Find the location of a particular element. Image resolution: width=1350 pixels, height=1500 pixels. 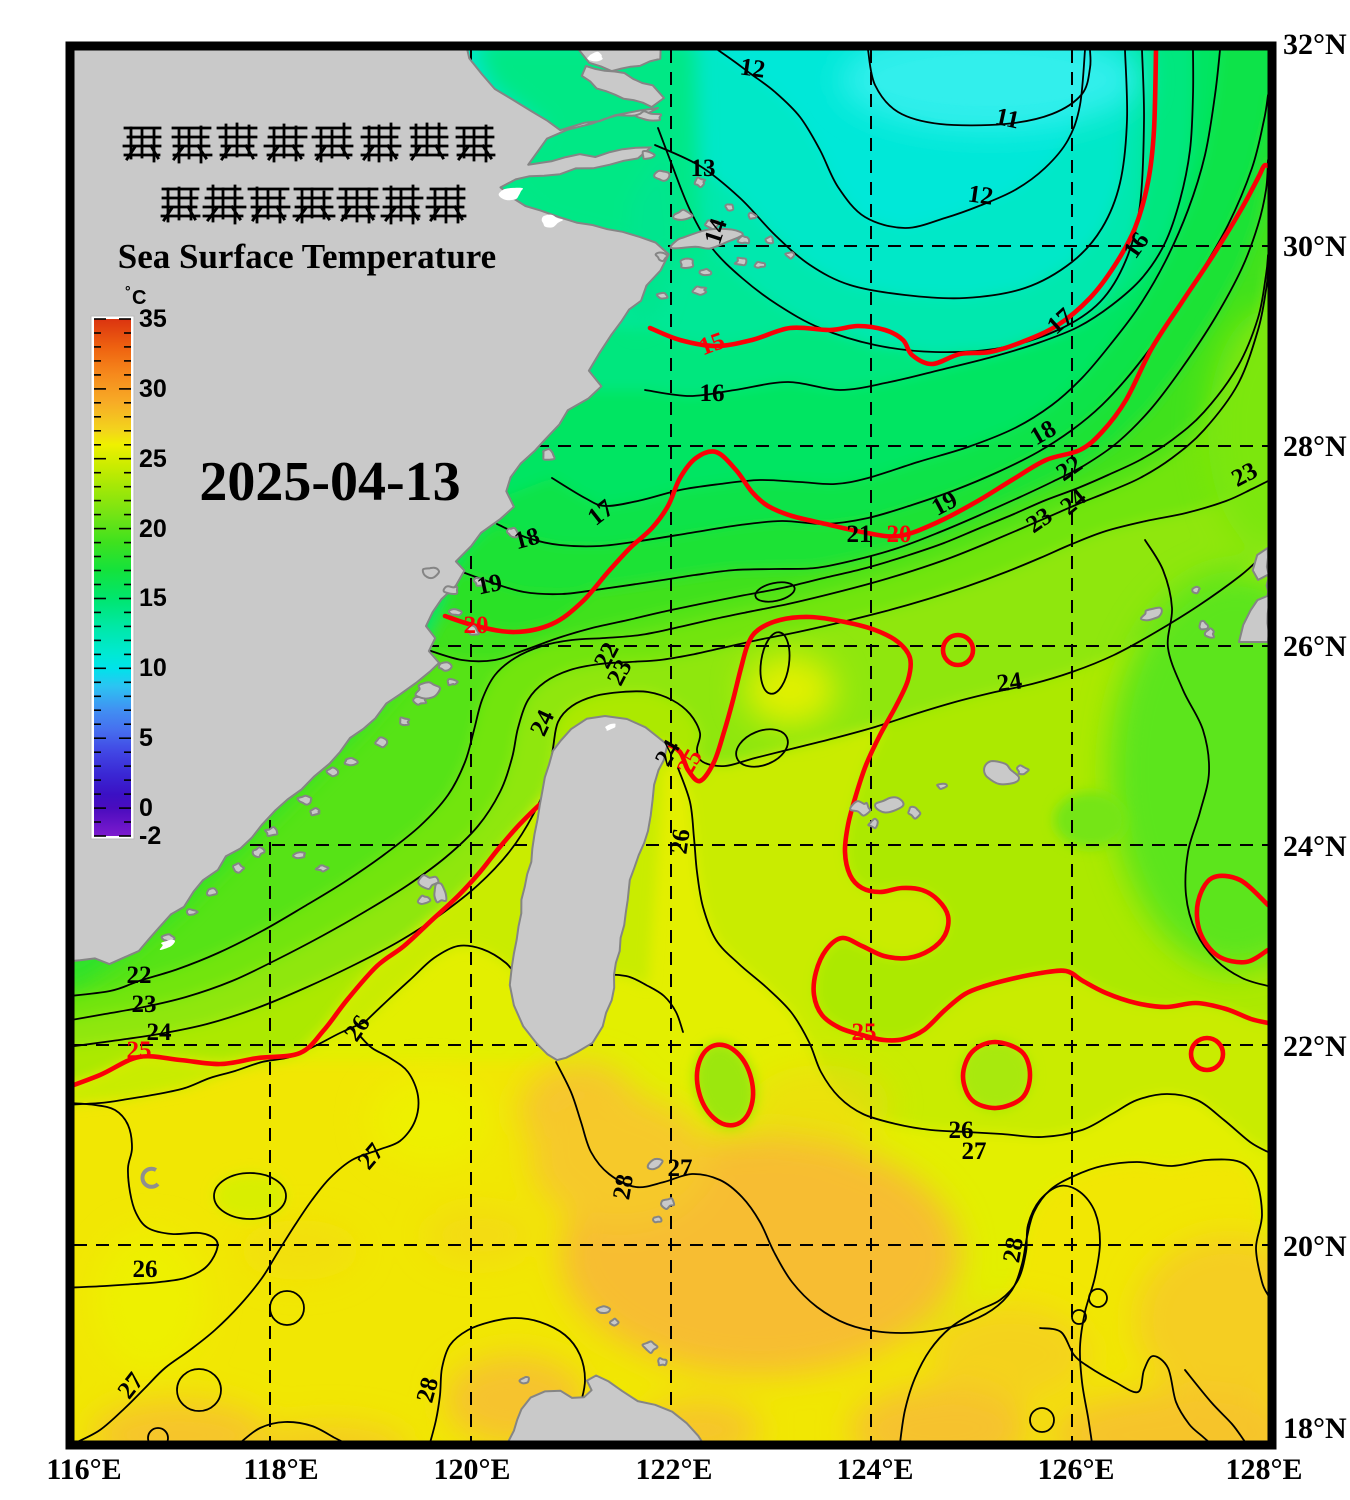

svg-text: 20°N is located at coordinates (1315, 1246).